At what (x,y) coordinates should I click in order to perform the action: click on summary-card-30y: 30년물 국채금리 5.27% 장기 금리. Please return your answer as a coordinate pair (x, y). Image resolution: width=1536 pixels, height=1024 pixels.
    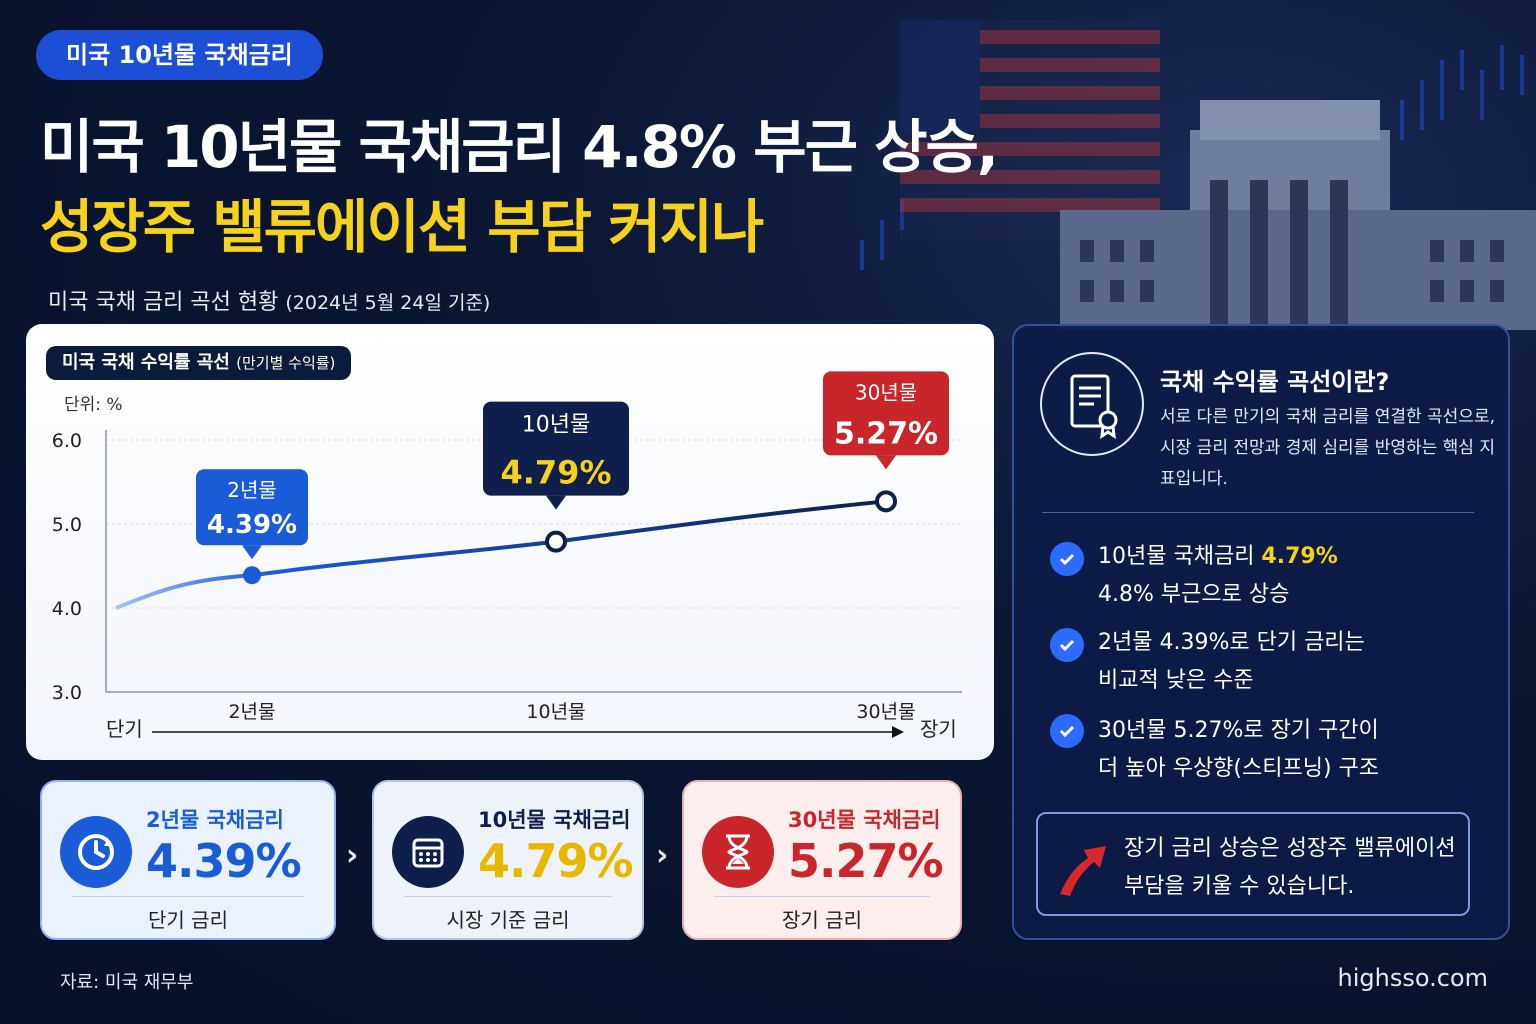
    Looking at the image, I should click on (822, 860).